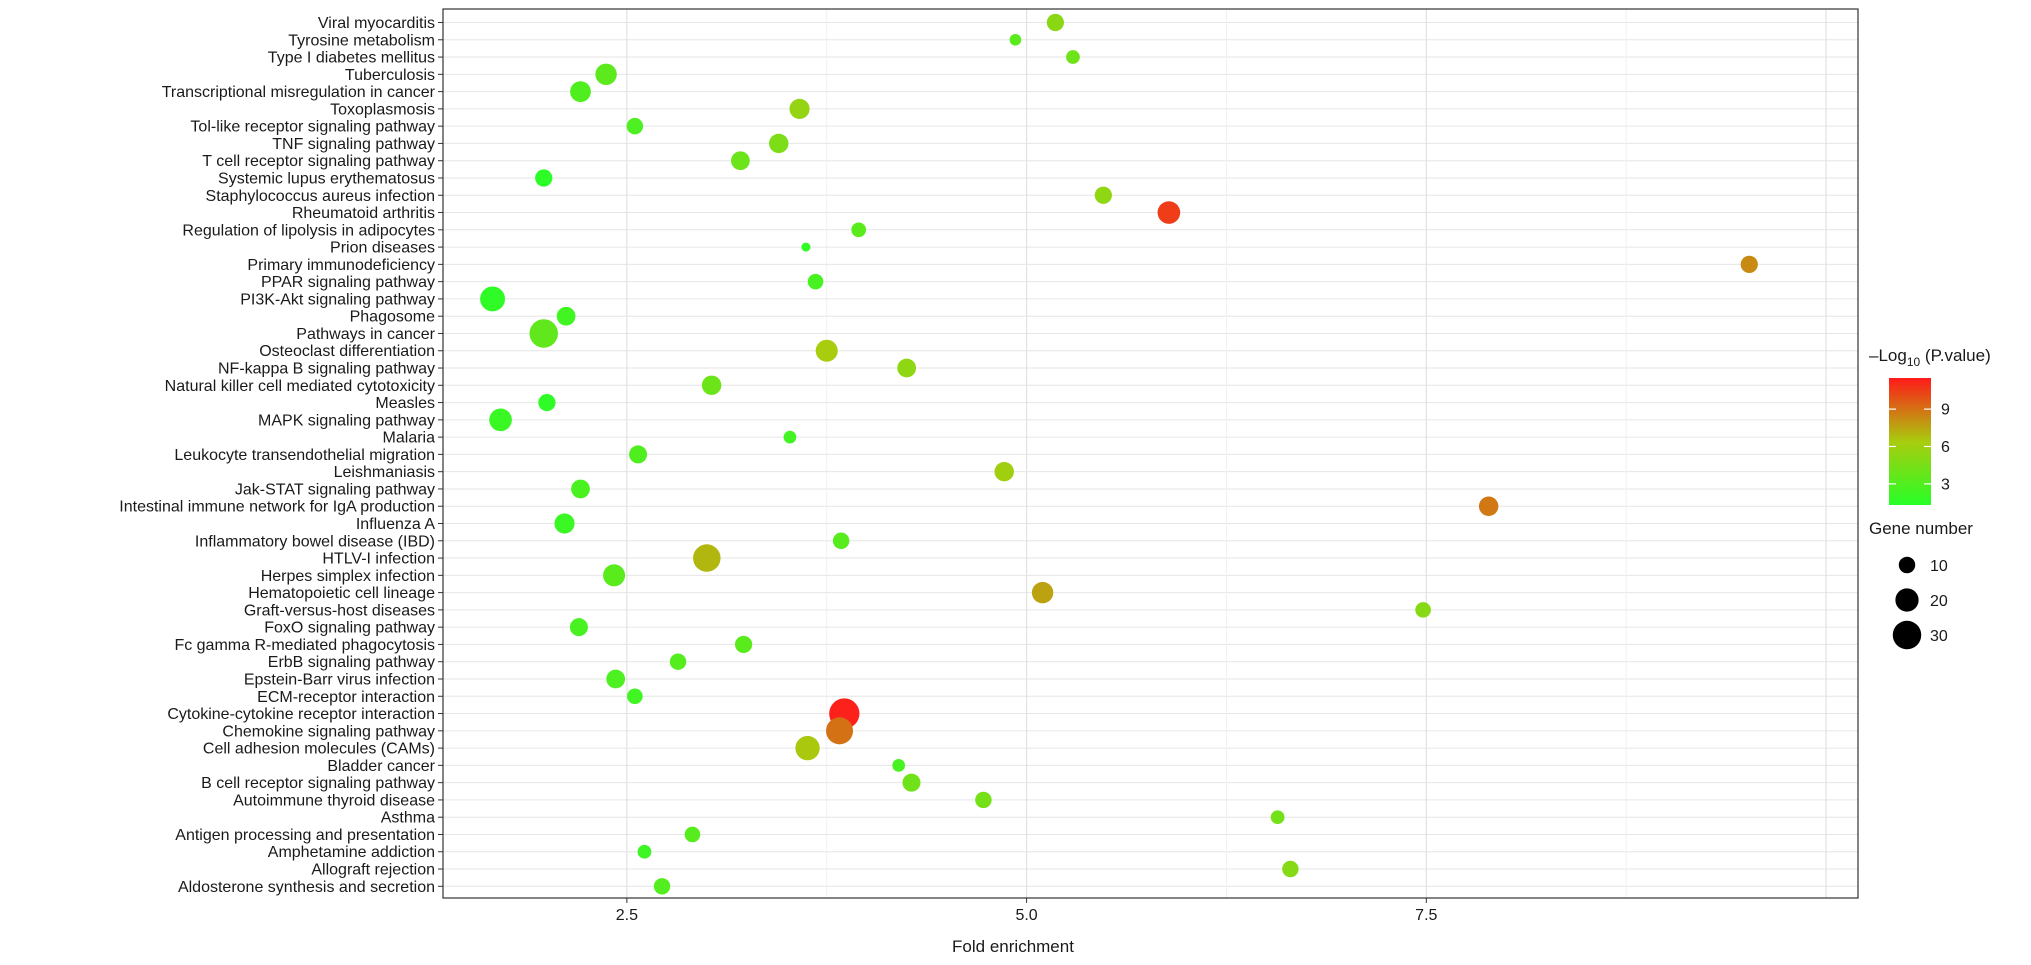 This screenshot has width=2031, height=965. What do you see at coordinates (306, 887) in the screenshot?
I see `y-tick-label: Aldosterone synthesis and secretion` at bounding box center [306, 887].